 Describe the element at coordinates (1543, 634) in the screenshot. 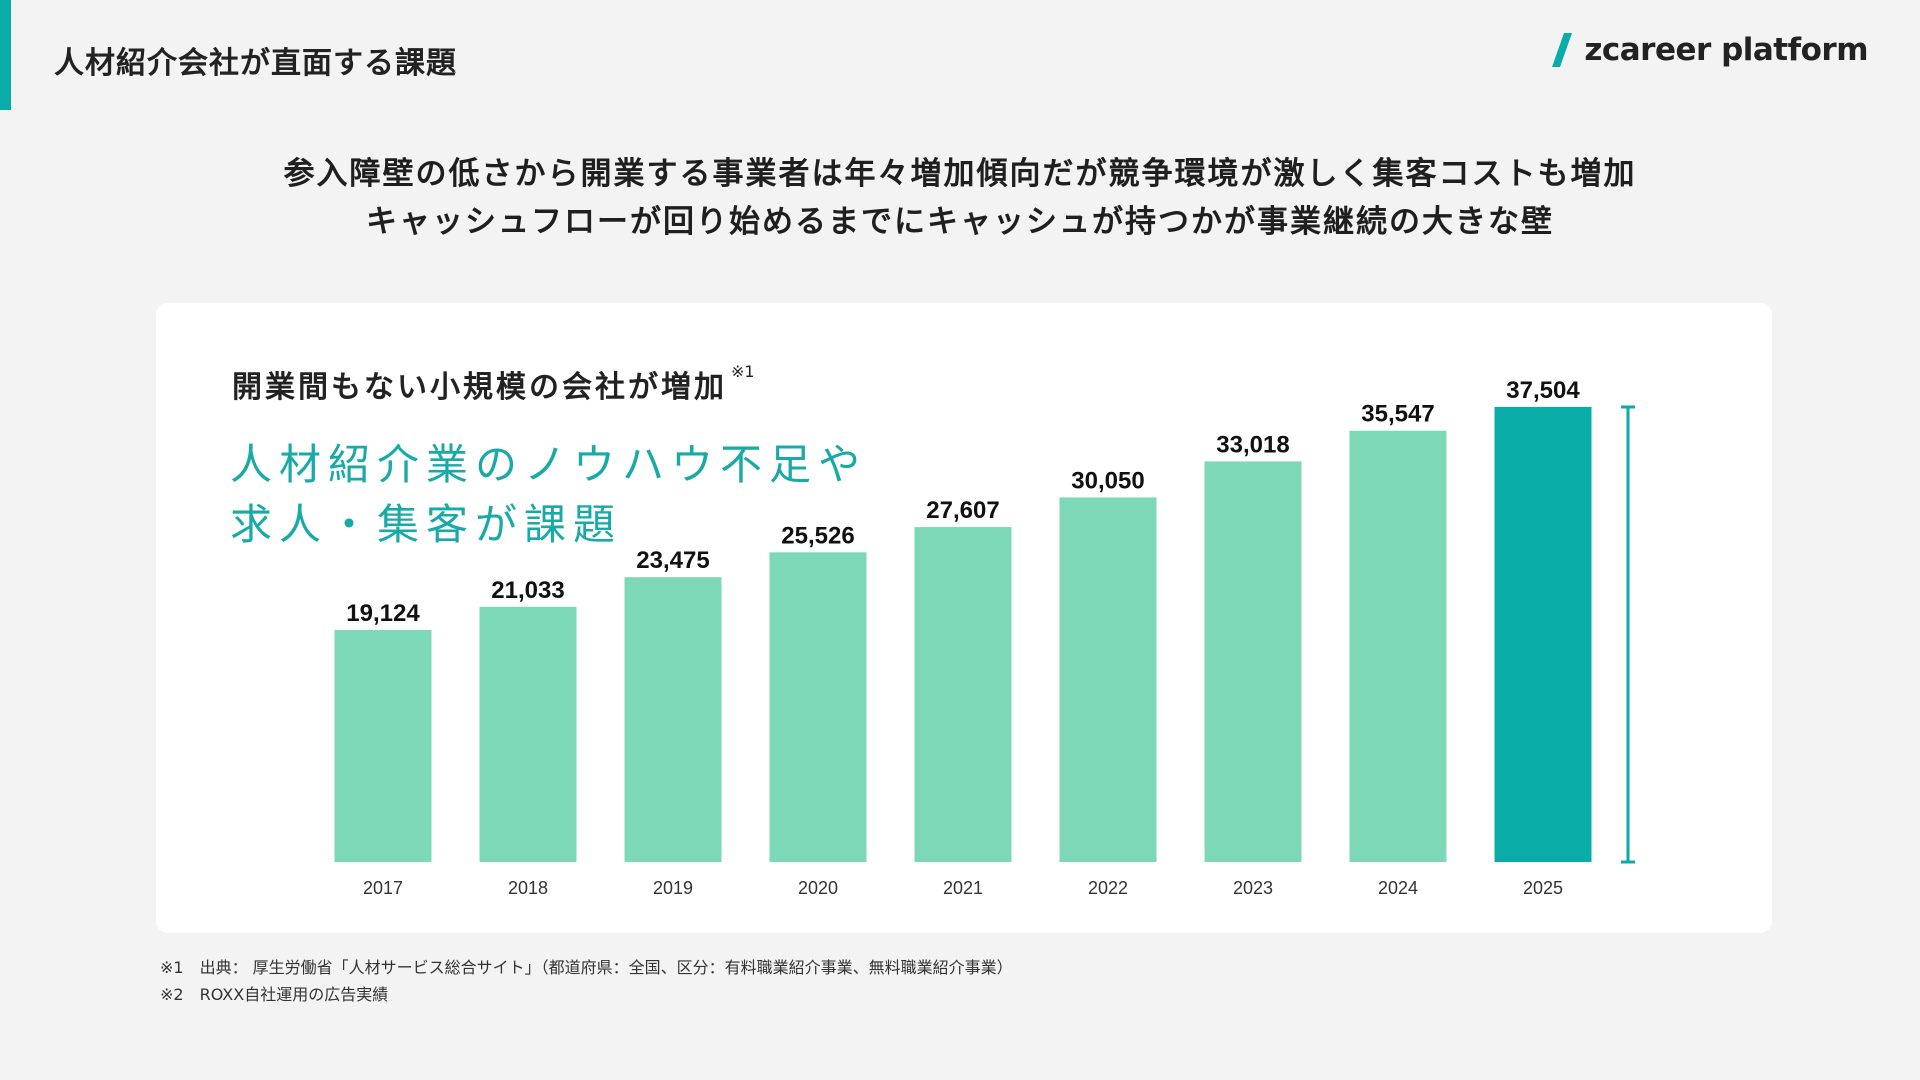

I see `bar-2025` at that location.